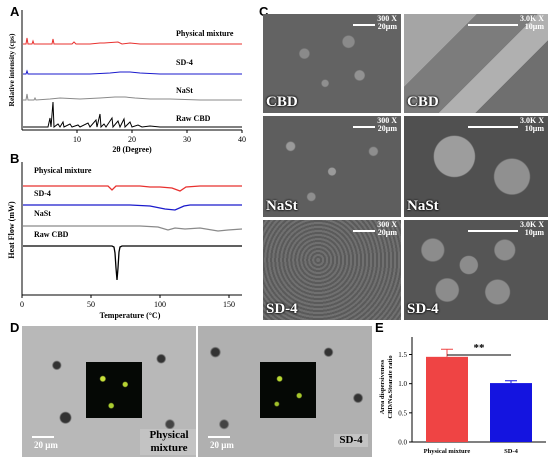 This screenshot has width=550, height=462. I want to click on panel-b-xtick-label: 50, so click(91, 304).